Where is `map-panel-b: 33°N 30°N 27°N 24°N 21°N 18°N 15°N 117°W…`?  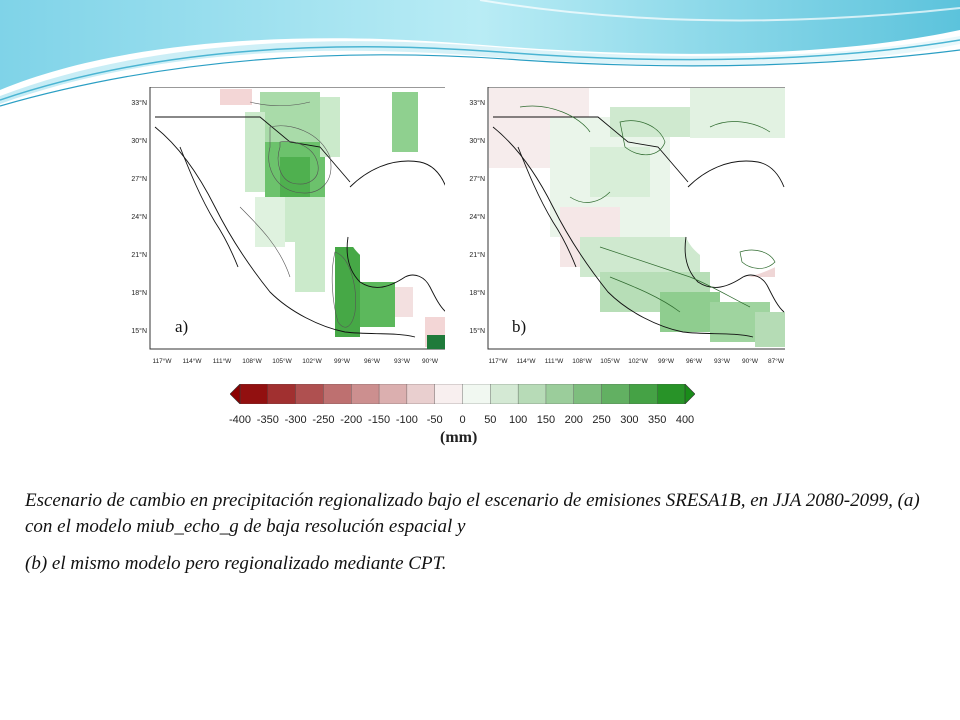
map-panel-b: 33°N 30°N 27°N 24°N 21°N 18°N 15°N 117°W… is located at coordinates (622, 237).